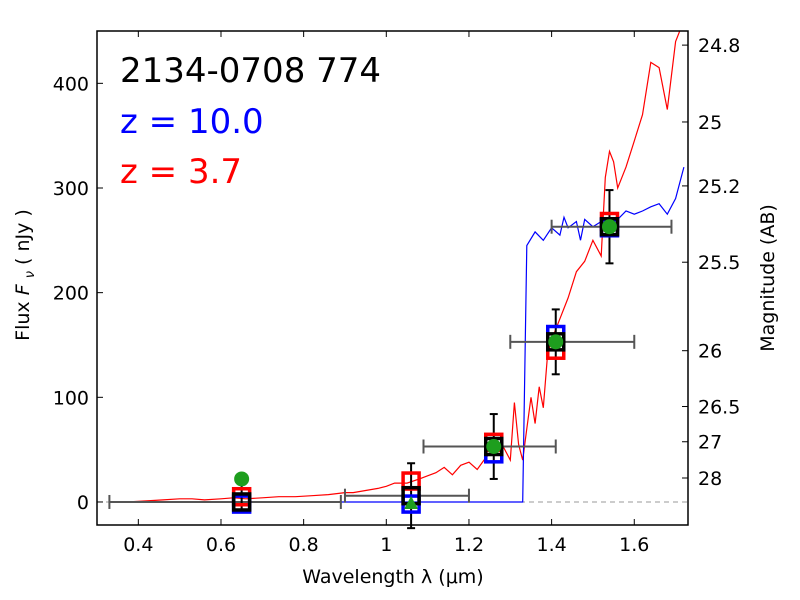 This screenshot has height=600, width=800. I want to click on mag-tick-label-6: 27, so click(710, 443).